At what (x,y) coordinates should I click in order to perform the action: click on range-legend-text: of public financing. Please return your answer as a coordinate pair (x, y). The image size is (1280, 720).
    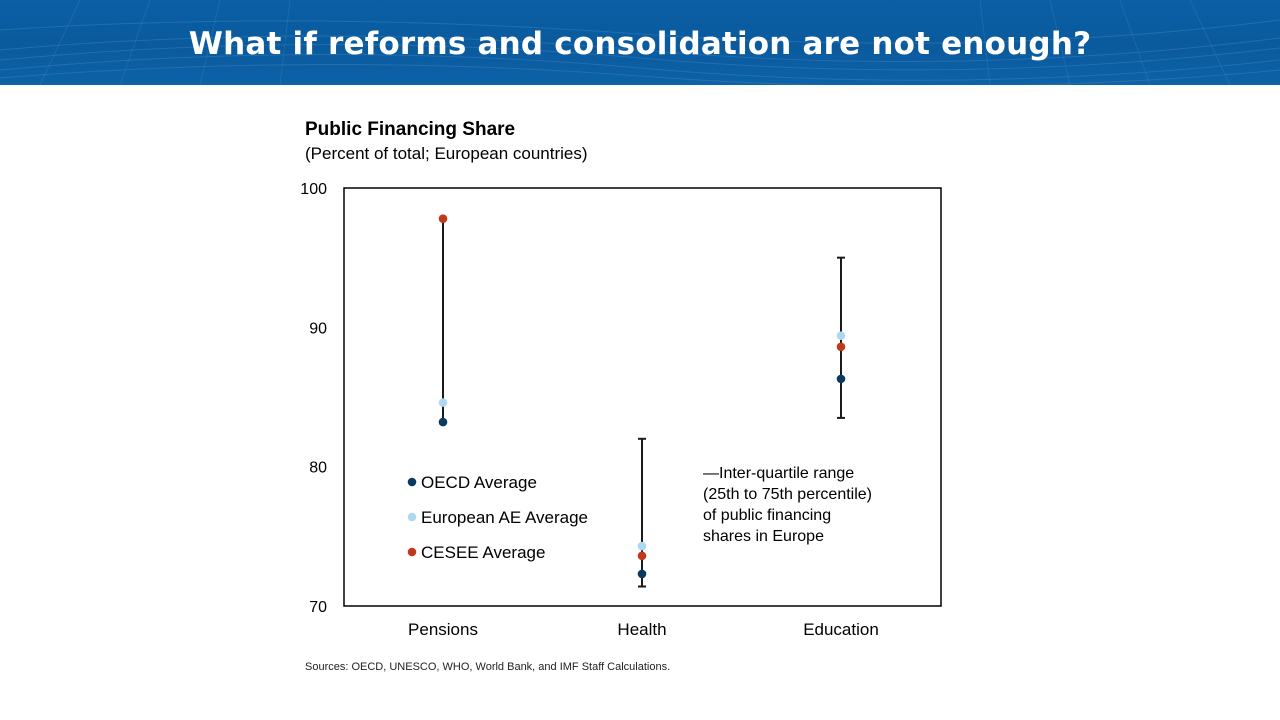
    Looking at the image, I should click on (767, 515).